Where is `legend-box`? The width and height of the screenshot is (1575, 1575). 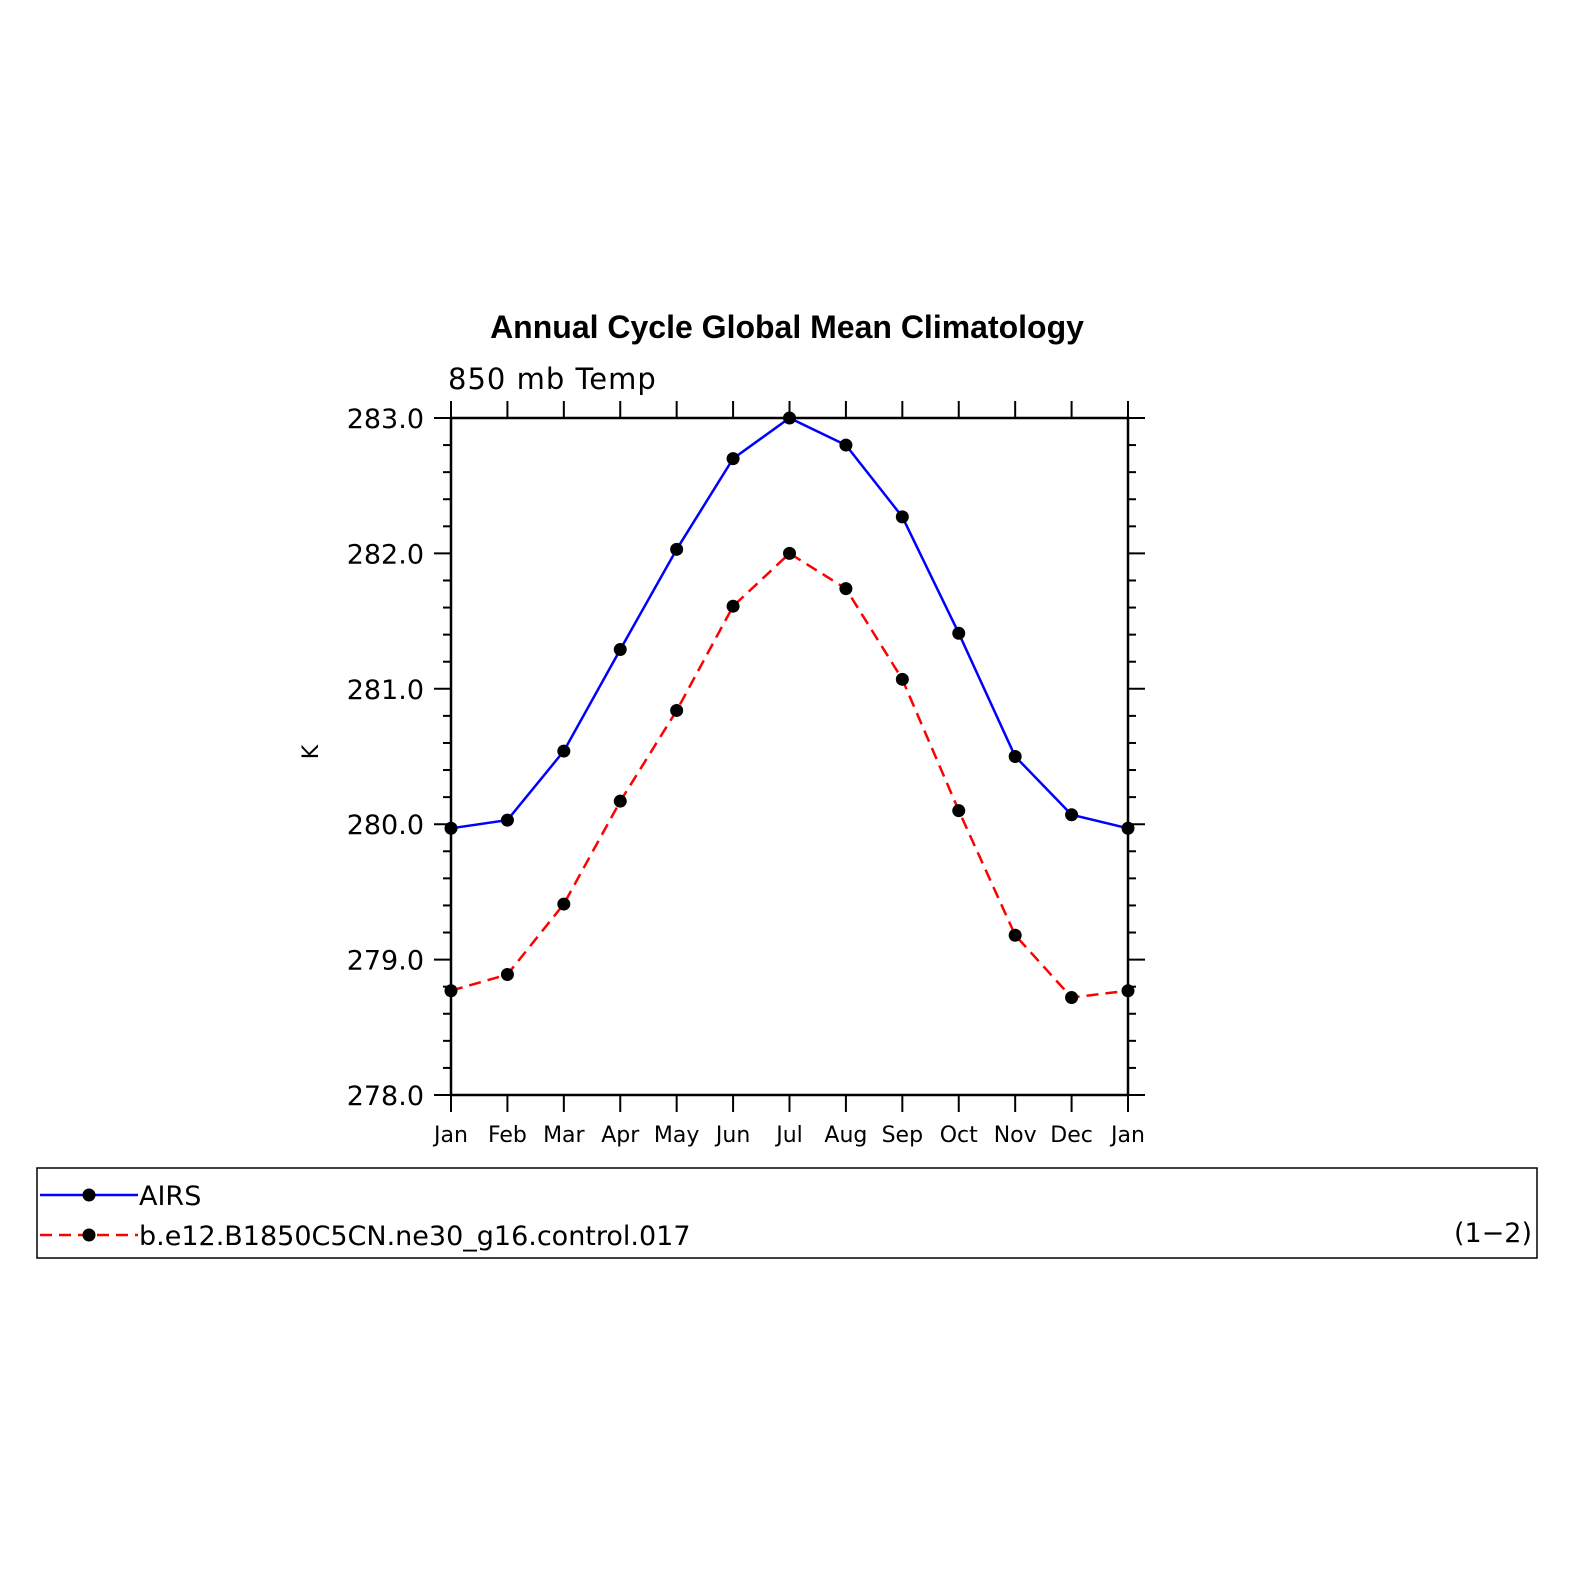
legend-box is located at coordinates (787, 1213).